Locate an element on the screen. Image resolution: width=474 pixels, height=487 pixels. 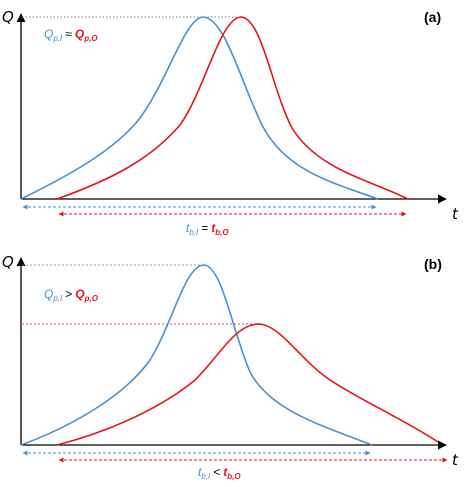
panel-b-tag: (b) is located at coordinates (433, 264).